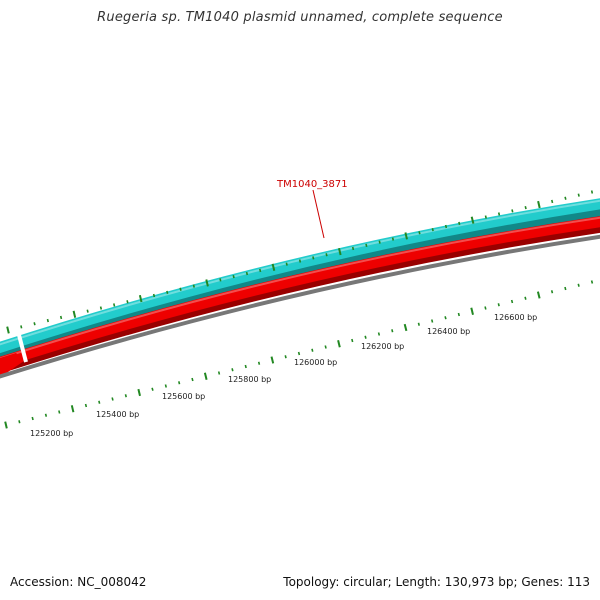  What do you see at coordinates (22, 348) in the screenshot?
I see `gene-boundary-gap` at bounding box center [22, 348].